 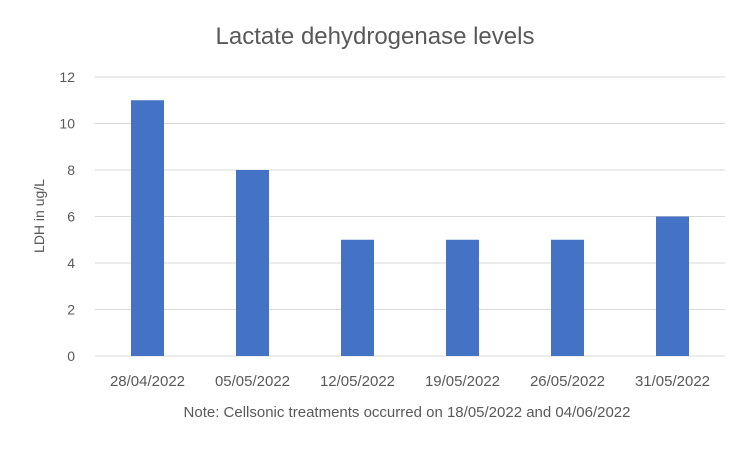 I want to click on chart-title: Lactate dehydrogenase levels, so click(x=375, y=36).